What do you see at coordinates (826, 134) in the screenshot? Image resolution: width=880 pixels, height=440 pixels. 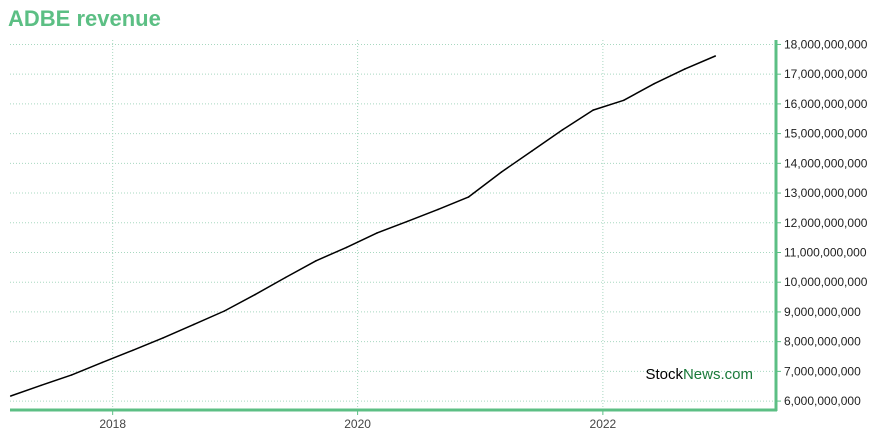 I see `y-tick-label: 15,000,000,000` at bounding box center [826, 134].